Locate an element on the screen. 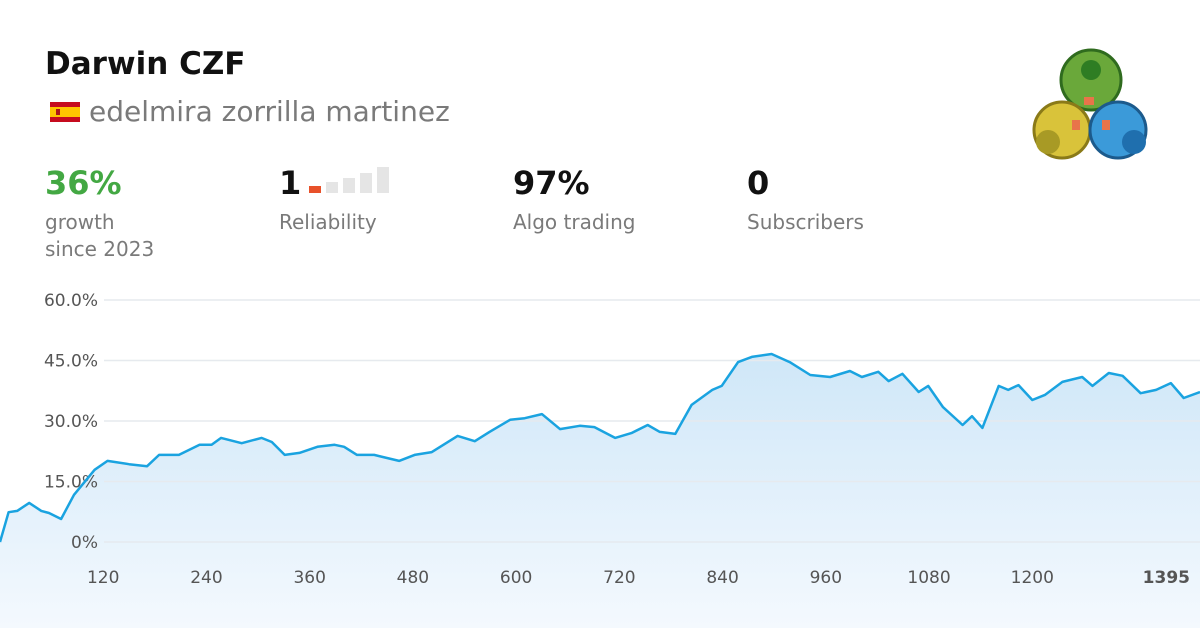  stat-value: 97% is located at coordinates (551, 183).